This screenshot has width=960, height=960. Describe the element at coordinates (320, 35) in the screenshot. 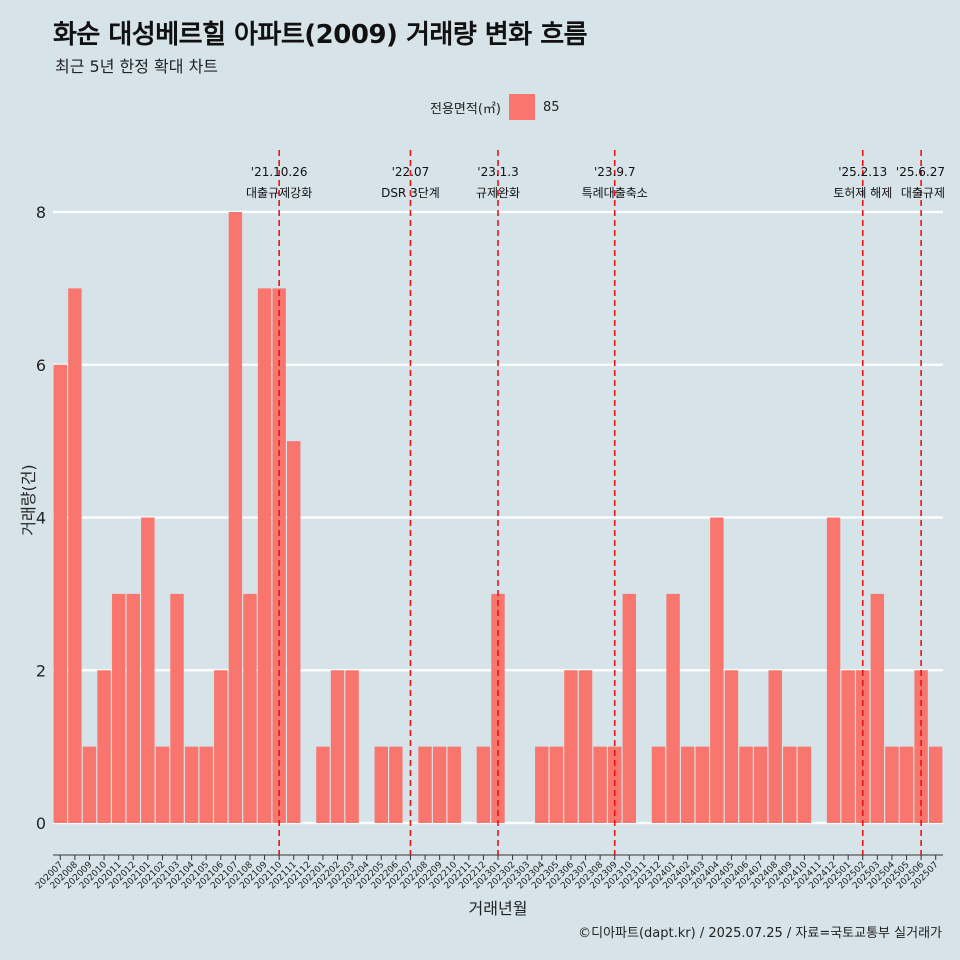

I see `chart-title: 화순 대성베르힐 아파트(2009) 거래량 변화 흐름` at that location.